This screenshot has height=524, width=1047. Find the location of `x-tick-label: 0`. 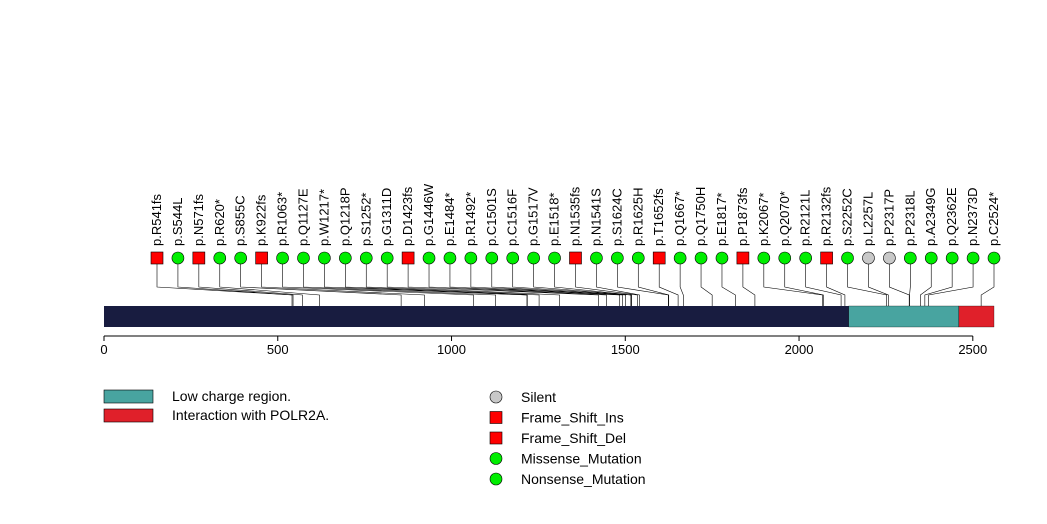

x-tick-label: 0 is located at coordinates (103, 349).